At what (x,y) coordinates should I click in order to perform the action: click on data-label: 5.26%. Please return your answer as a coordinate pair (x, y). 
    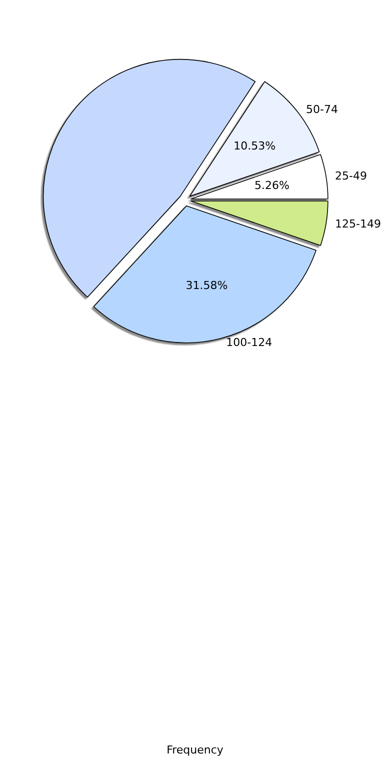
    Looking at the image, I should click on (272, 185).